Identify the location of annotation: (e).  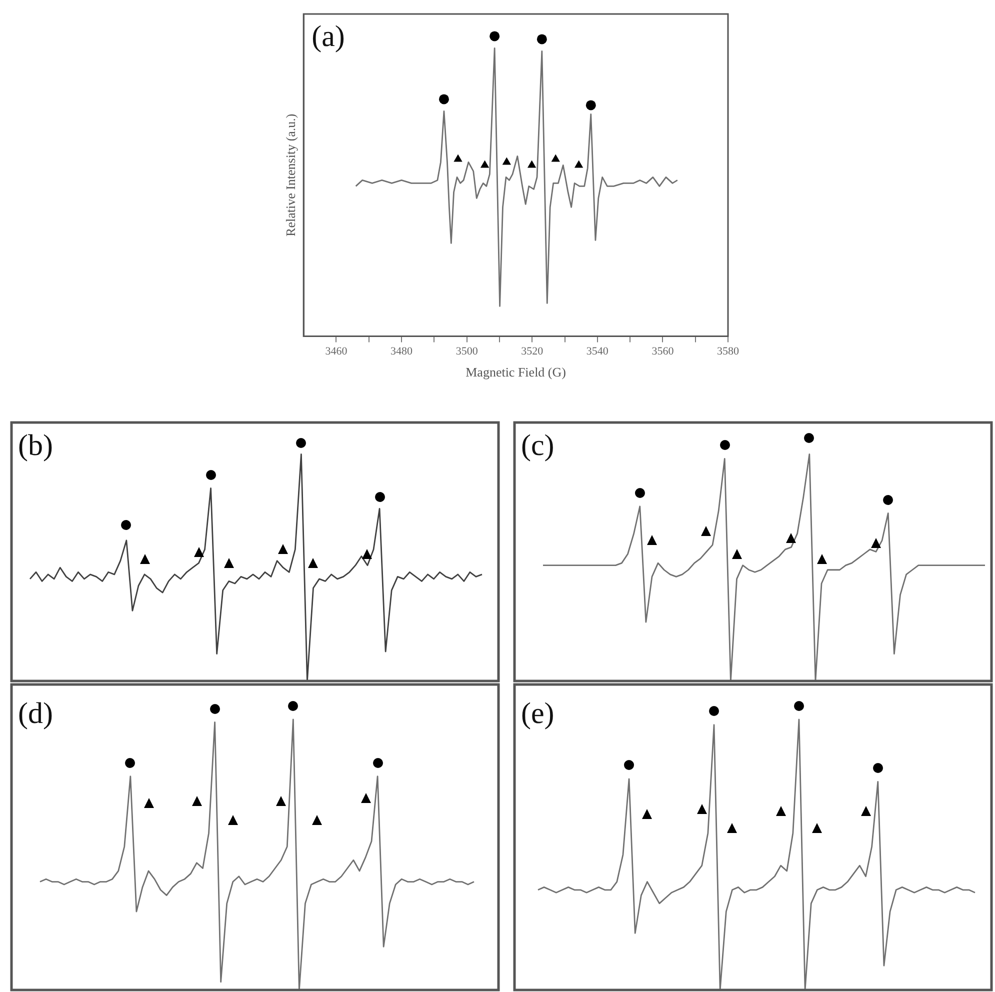
(537, 713).